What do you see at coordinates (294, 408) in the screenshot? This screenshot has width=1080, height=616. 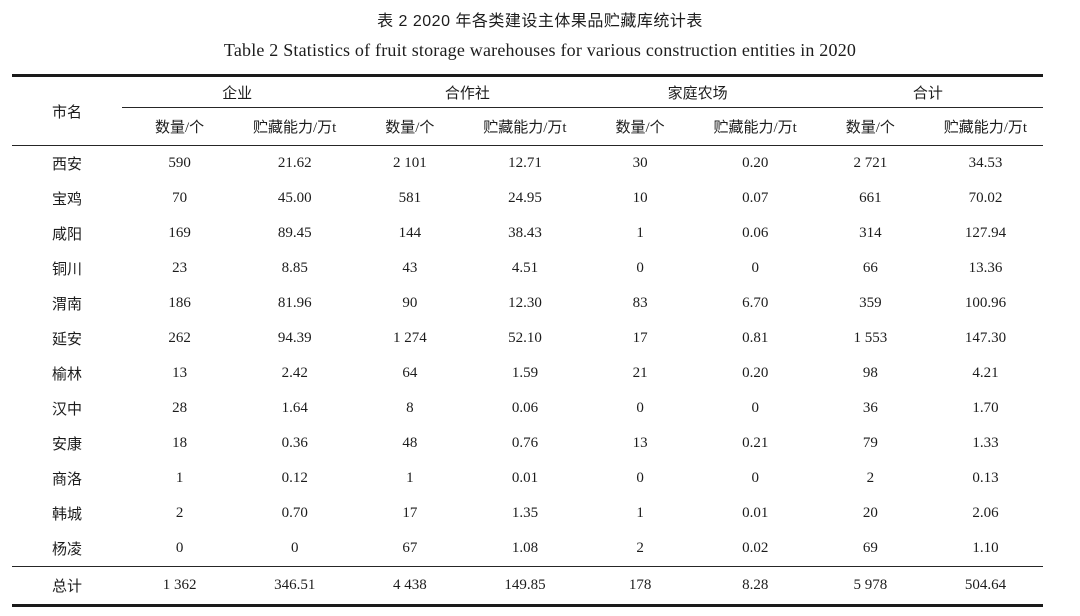 I see `value-cell: 1.64` at bounding box center [294, 408].